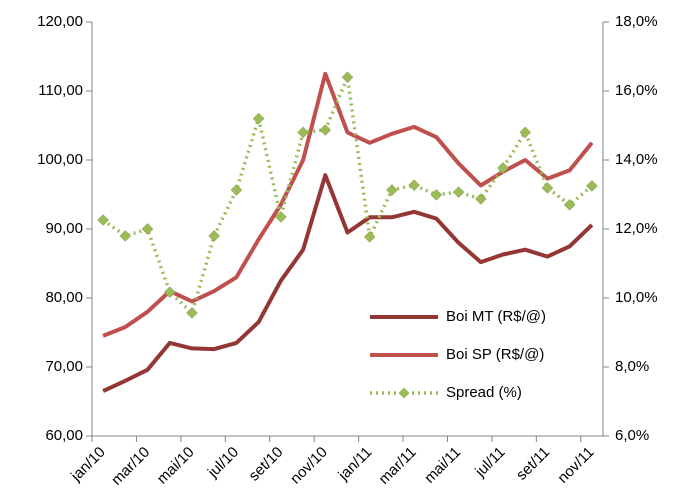  I want to click on y-tick-label: 90,00, so click(64, 228).